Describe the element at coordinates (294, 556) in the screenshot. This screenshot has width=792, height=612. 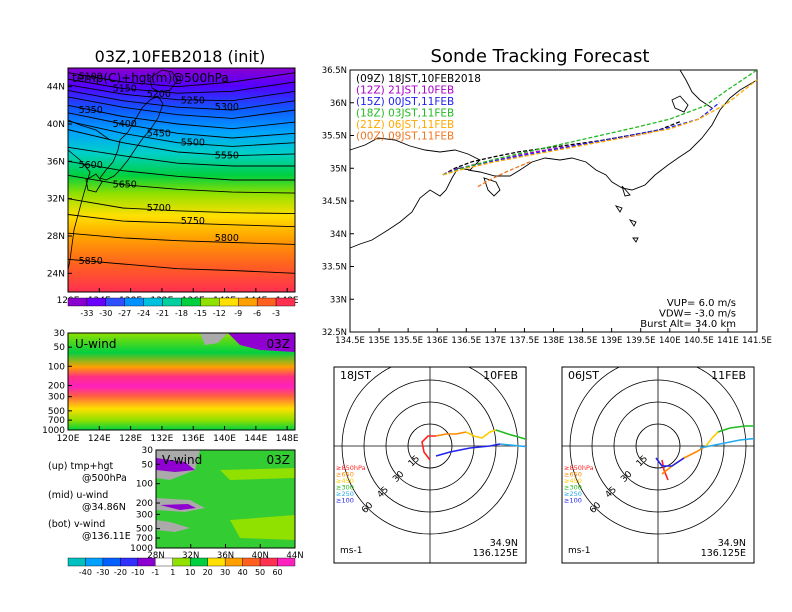
I see `vwind-lat-label: 44N` at that location.